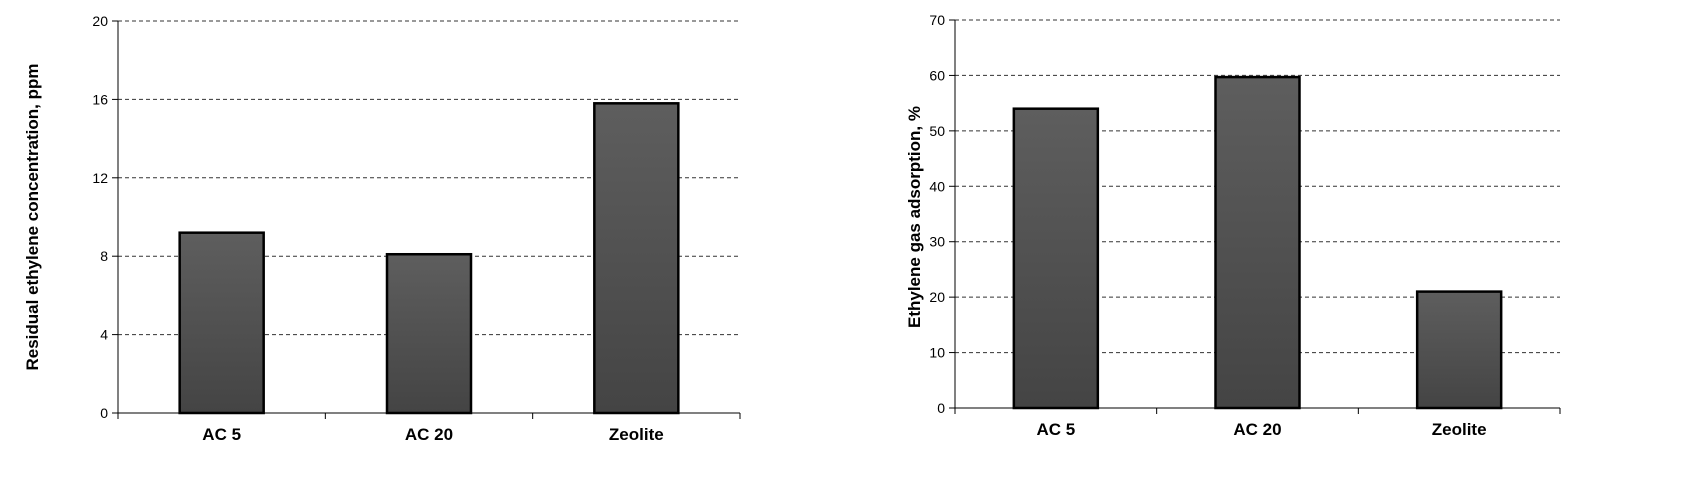 This screenshot has width=1684, height=486. I want to click on y-tick-label: 30, so click(937, 242).